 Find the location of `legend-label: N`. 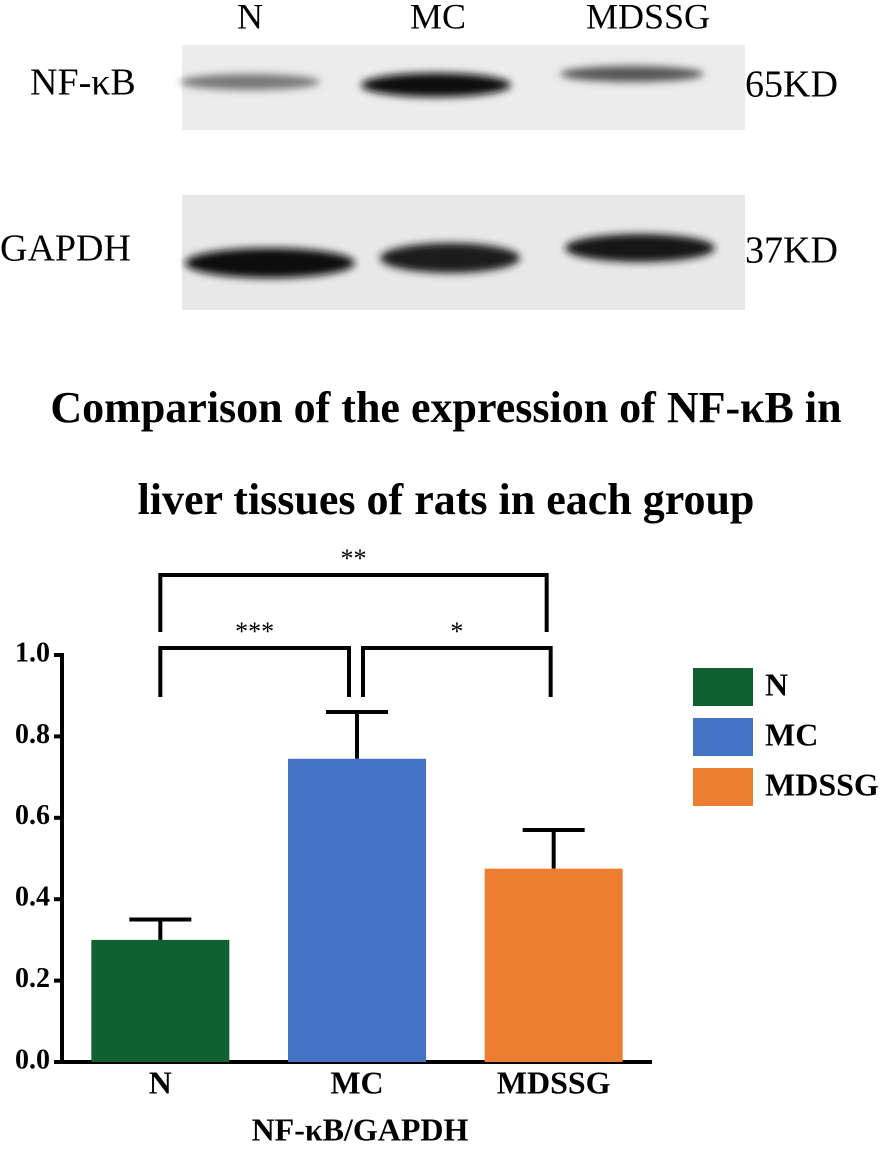

legend-label: N is located at coordinates (776, 684).